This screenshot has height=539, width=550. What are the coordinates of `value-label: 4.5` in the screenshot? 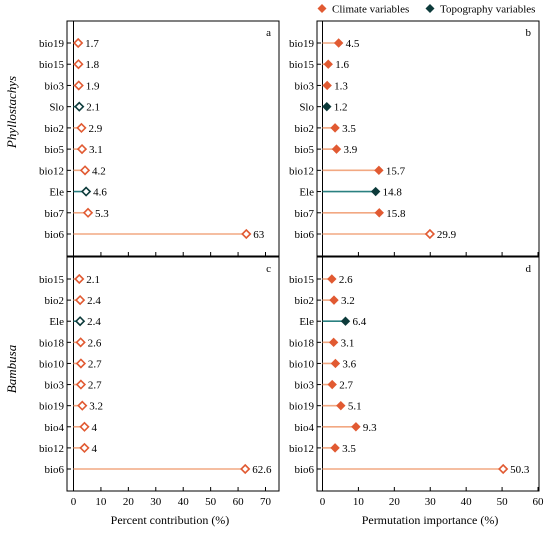 It's located at (353, 44).